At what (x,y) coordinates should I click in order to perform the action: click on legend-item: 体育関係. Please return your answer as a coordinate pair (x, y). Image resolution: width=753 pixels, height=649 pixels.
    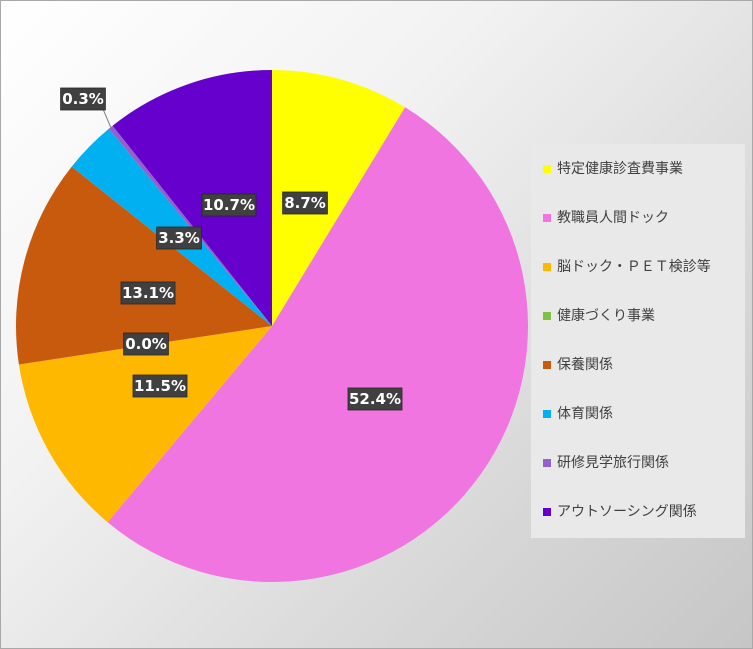
    Looking at the image, I should click on (578, 414).